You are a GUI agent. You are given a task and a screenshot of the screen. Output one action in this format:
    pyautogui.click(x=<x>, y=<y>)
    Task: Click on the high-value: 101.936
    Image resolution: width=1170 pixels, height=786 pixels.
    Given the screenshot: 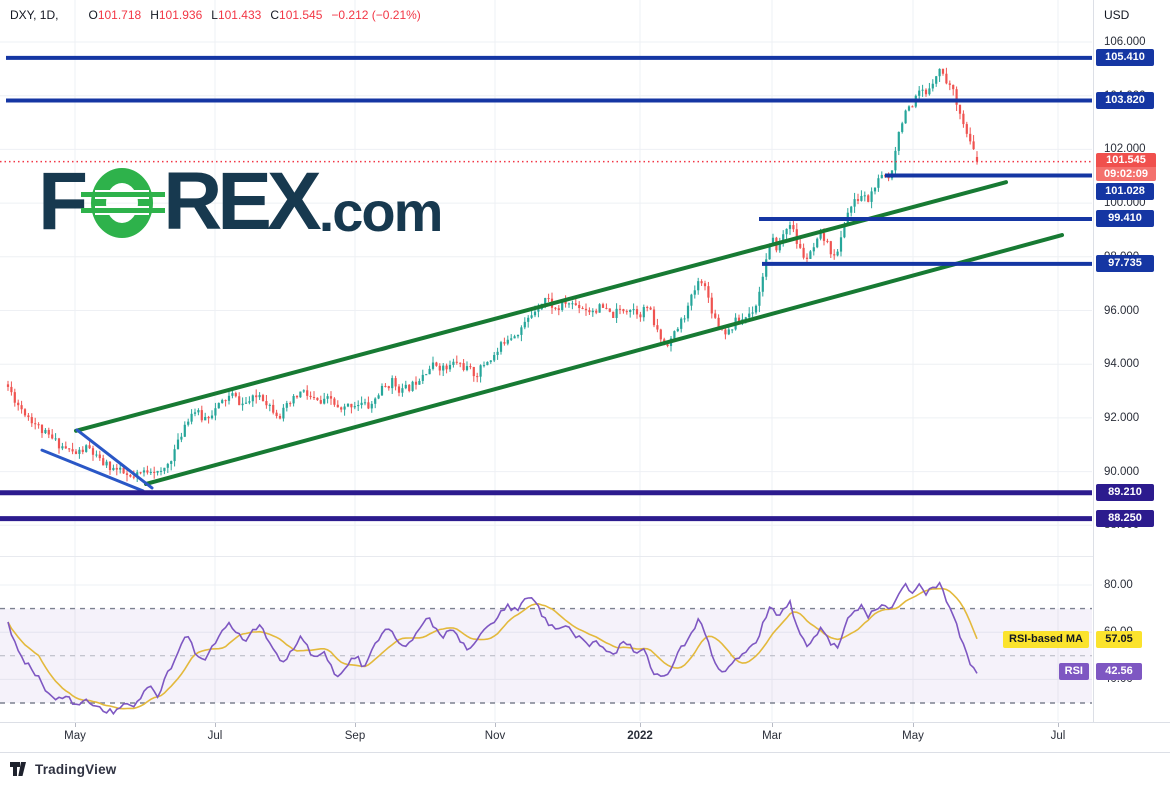 What is the action you would take?
    pyautogui.click(x=180, y=15)
    